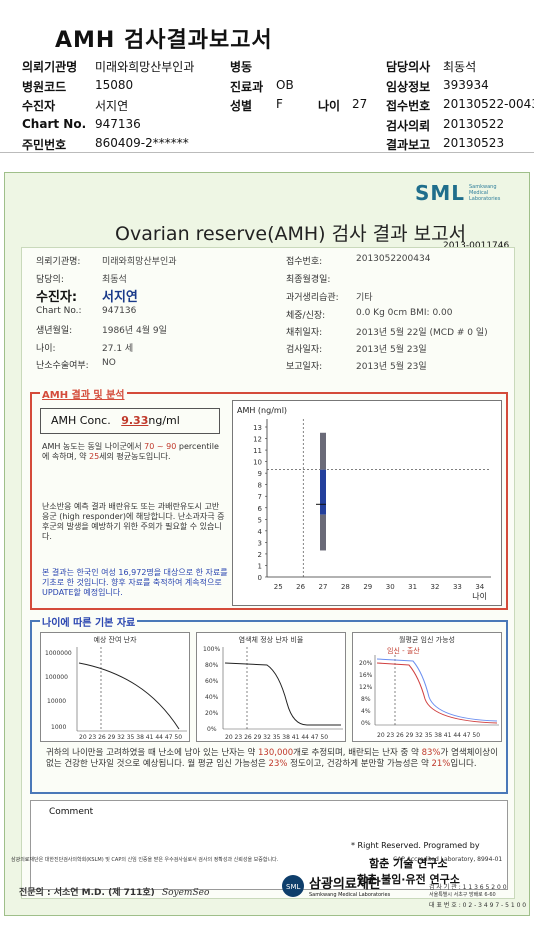  I want to click on svg-text:20 23 26 29 32 35 38 41 44 47: 20 23 26 29 32 35 38 41 44 47 50, so click(276, 737).